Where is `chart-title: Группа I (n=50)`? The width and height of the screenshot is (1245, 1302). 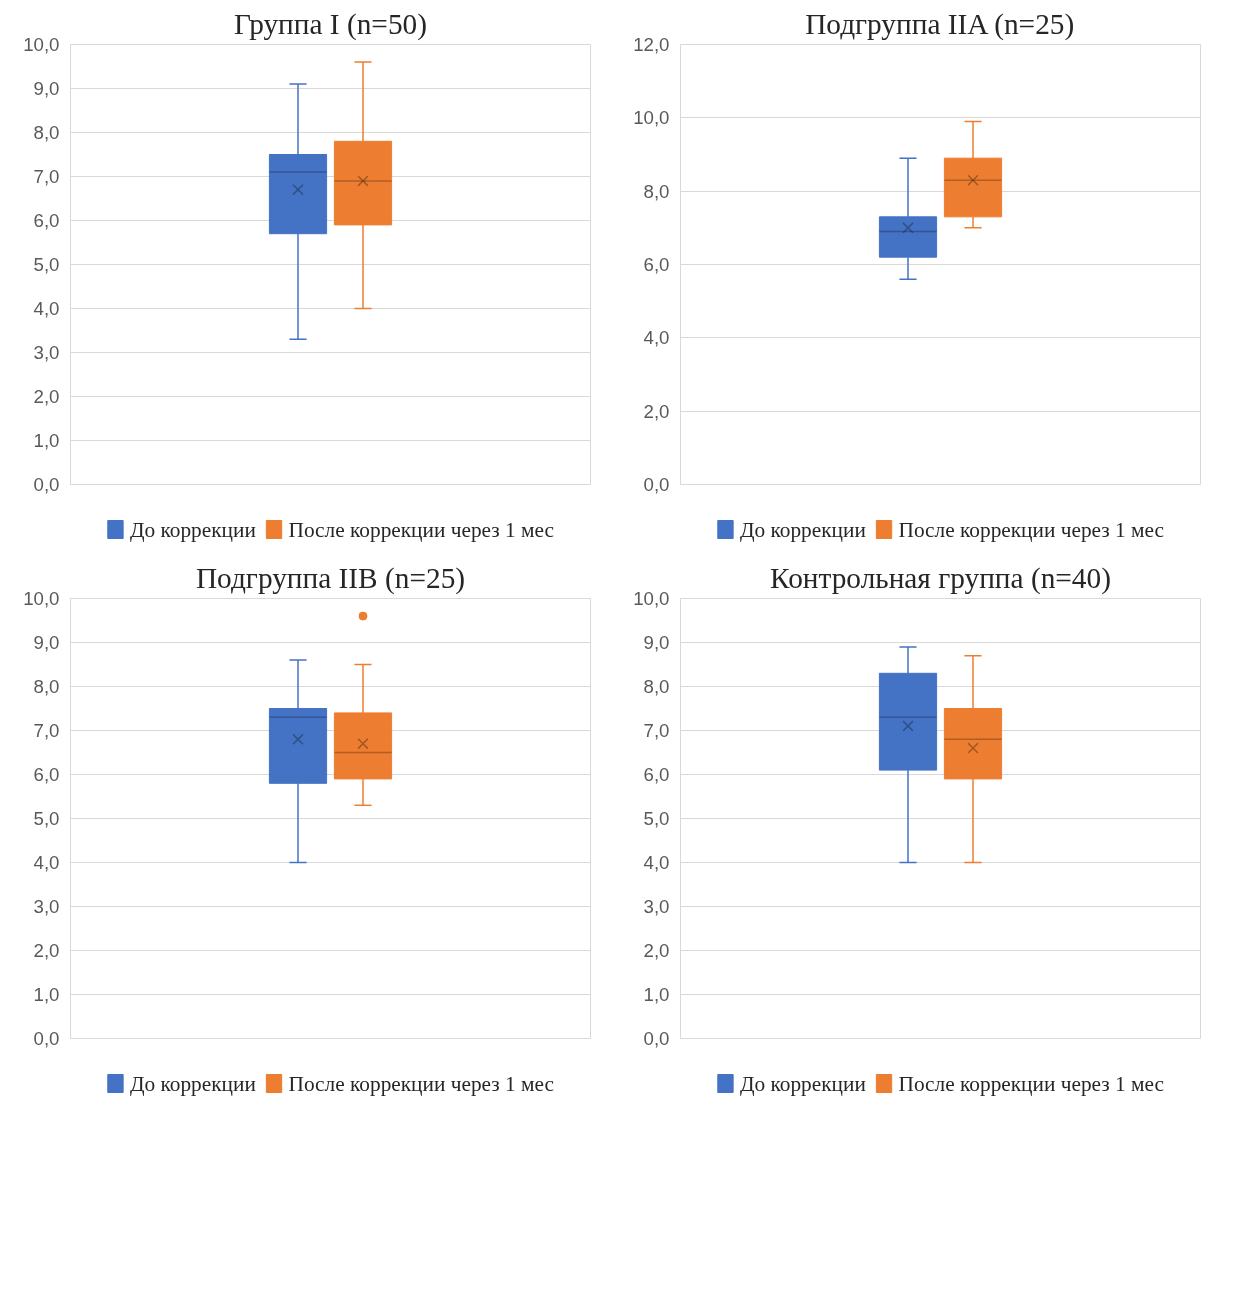 chart-title: Группа I (n=50) is located at coordinates (330, 24).